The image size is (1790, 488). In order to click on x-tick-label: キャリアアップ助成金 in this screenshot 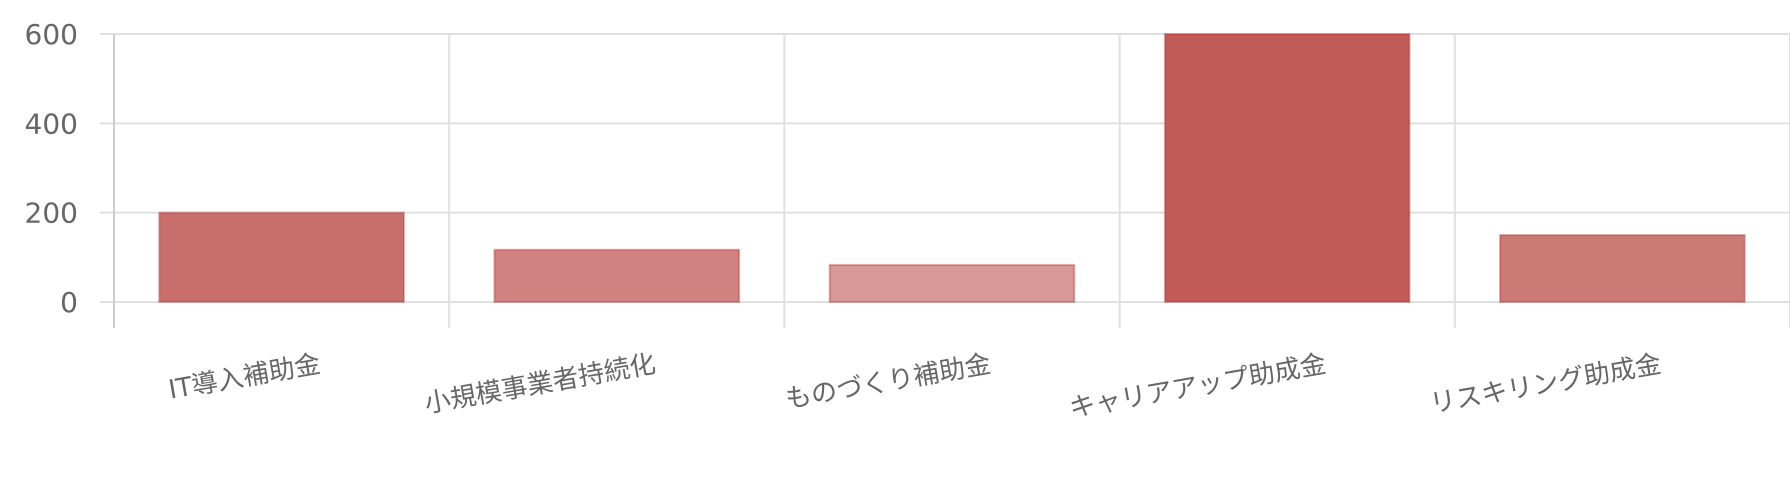, I will do `click(1197, 386)`.